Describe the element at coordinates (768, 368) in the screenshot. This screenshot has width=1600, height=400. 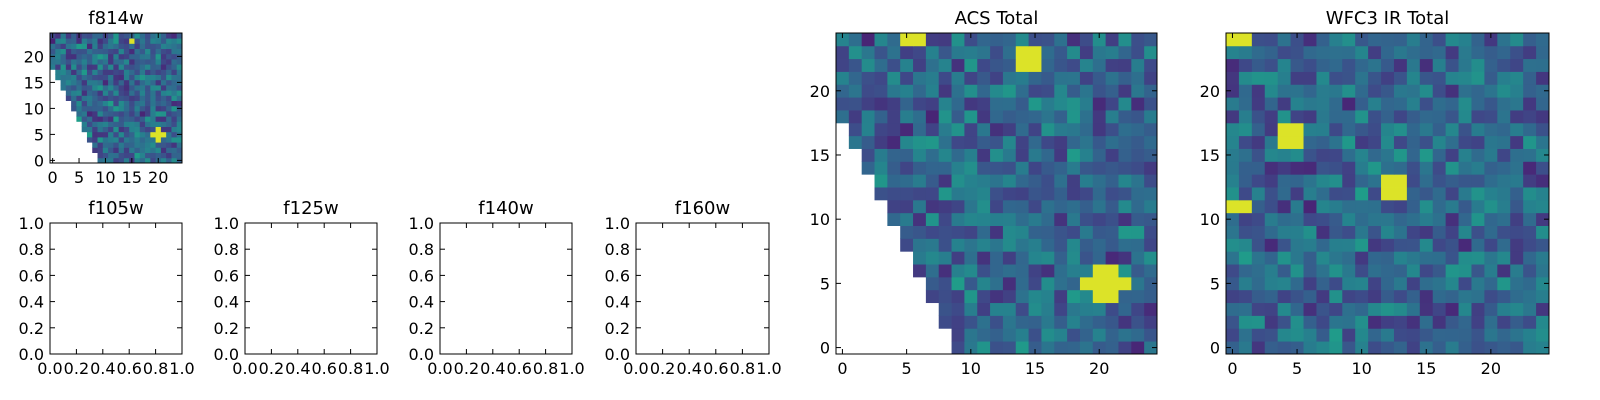
I see `x-tick-label: 1.0` at that location.